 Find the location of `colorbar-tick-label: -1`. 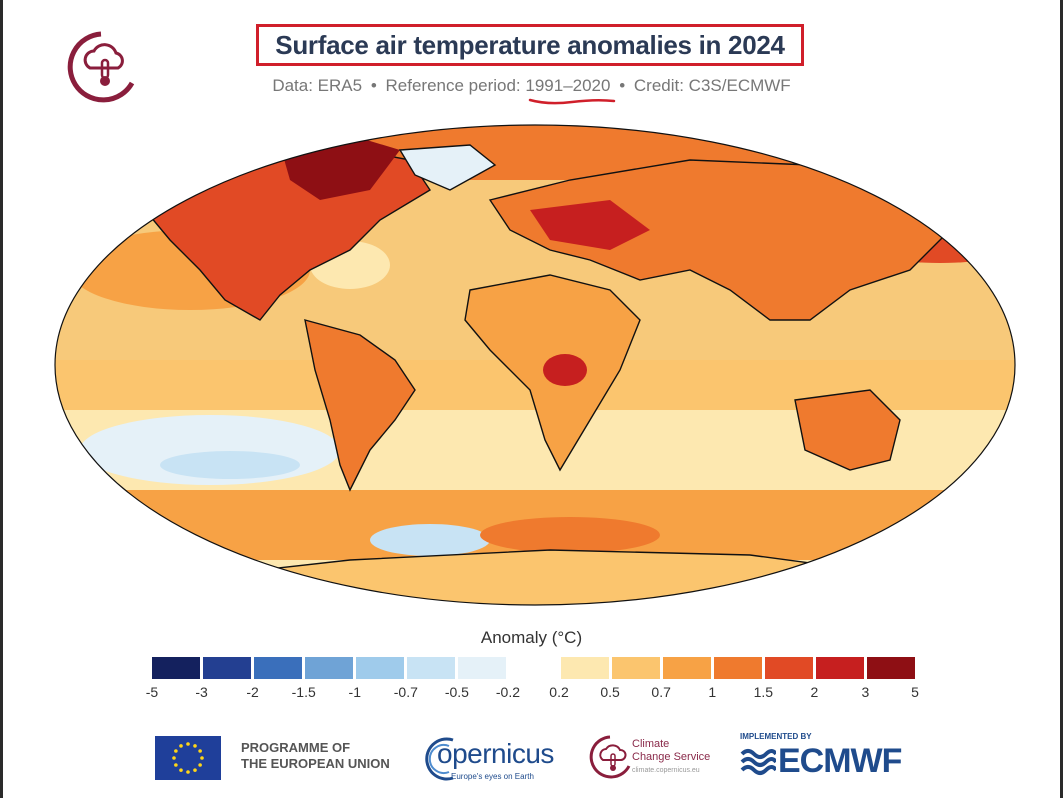

colorbar-tick-label: -1 is located at coordinates (354, 692).